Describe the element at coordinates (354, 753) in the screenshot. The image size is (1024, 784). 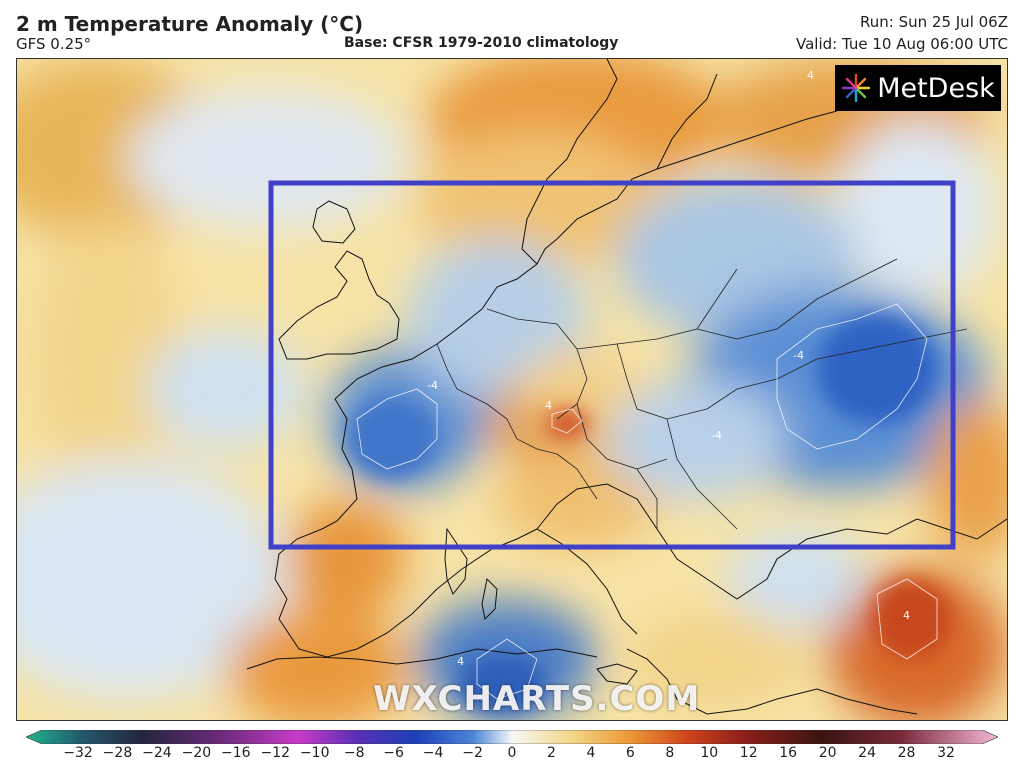
I see `colorbar-tick-label: −8` at that location.